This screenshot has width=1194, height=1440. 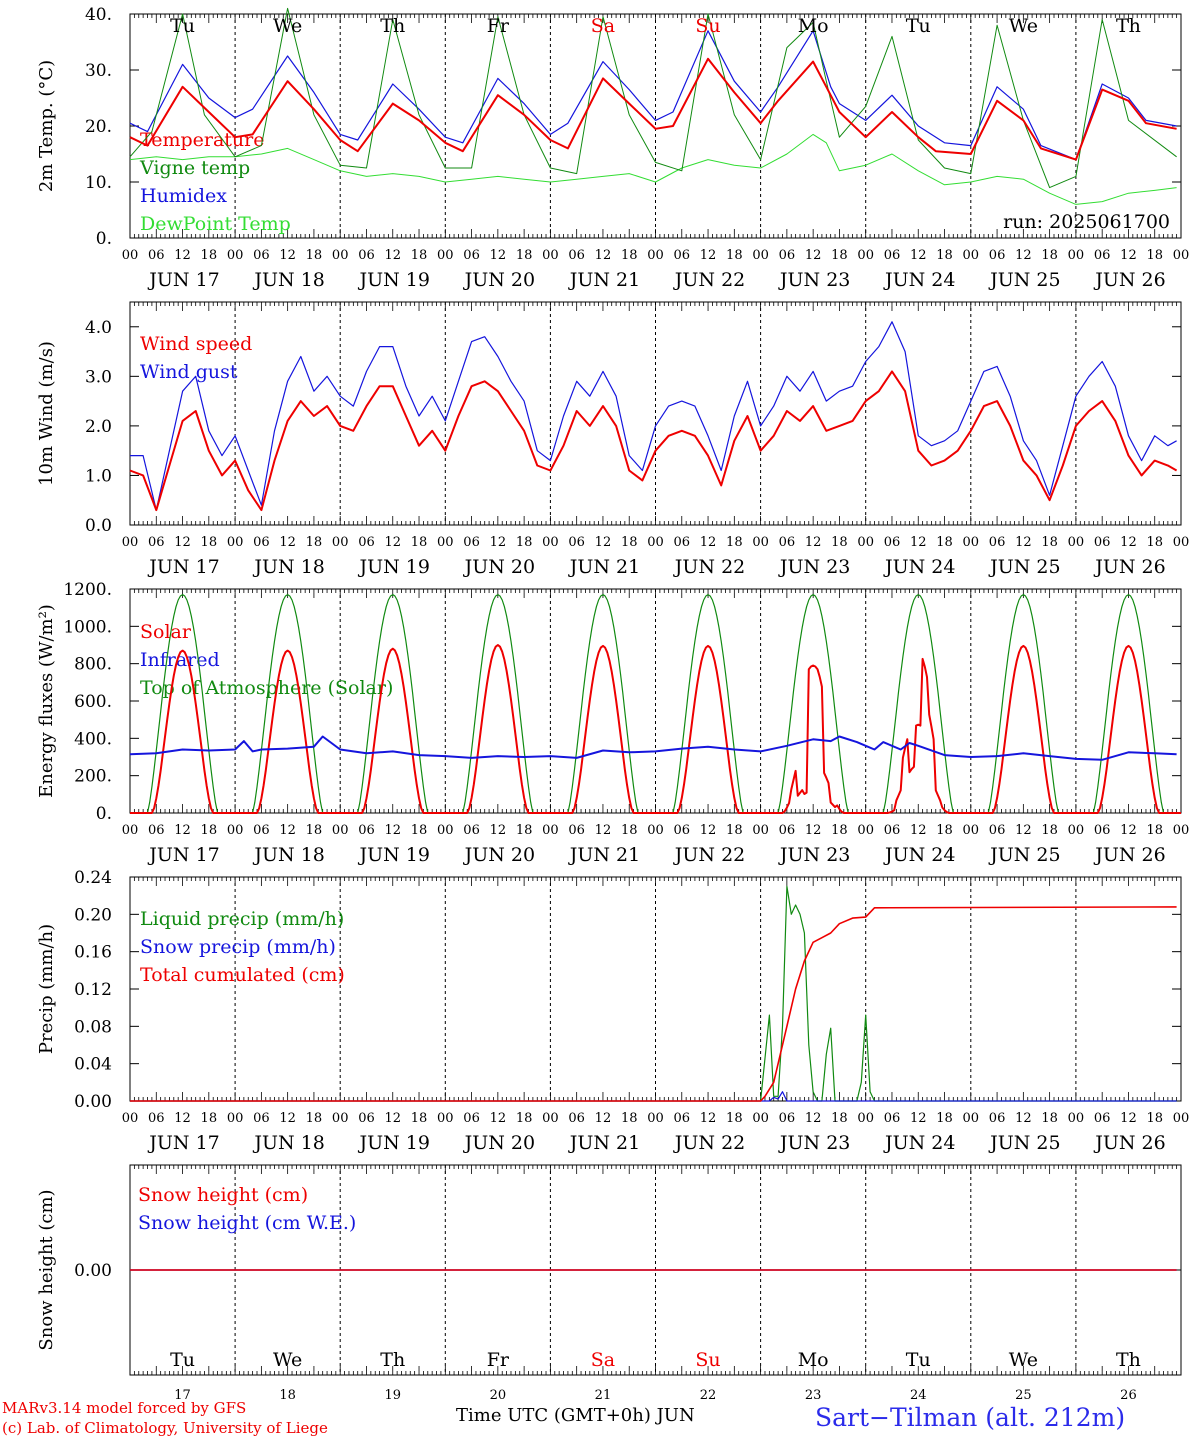 What do you see at coordinates (98, 15) in the screenshot?
I see `y-tick-label: 40.` at bounding box center [98, 15].